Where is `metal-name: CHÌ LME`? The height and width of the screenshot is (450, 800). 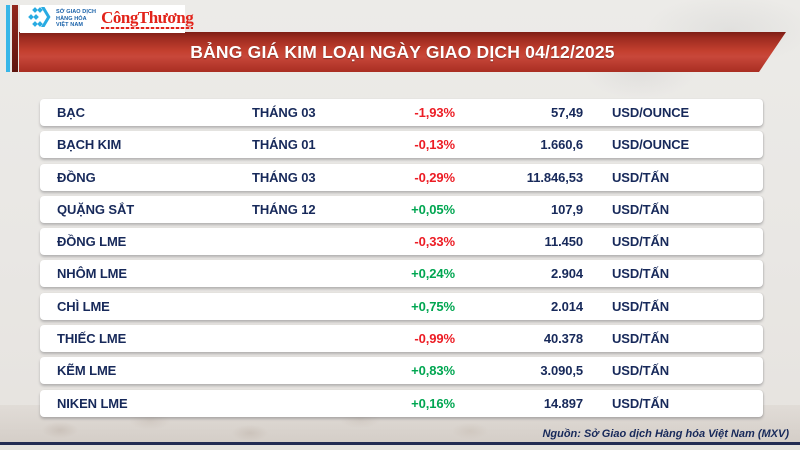
metal-name: CHÌ LME is located at coordinates (83, 306).